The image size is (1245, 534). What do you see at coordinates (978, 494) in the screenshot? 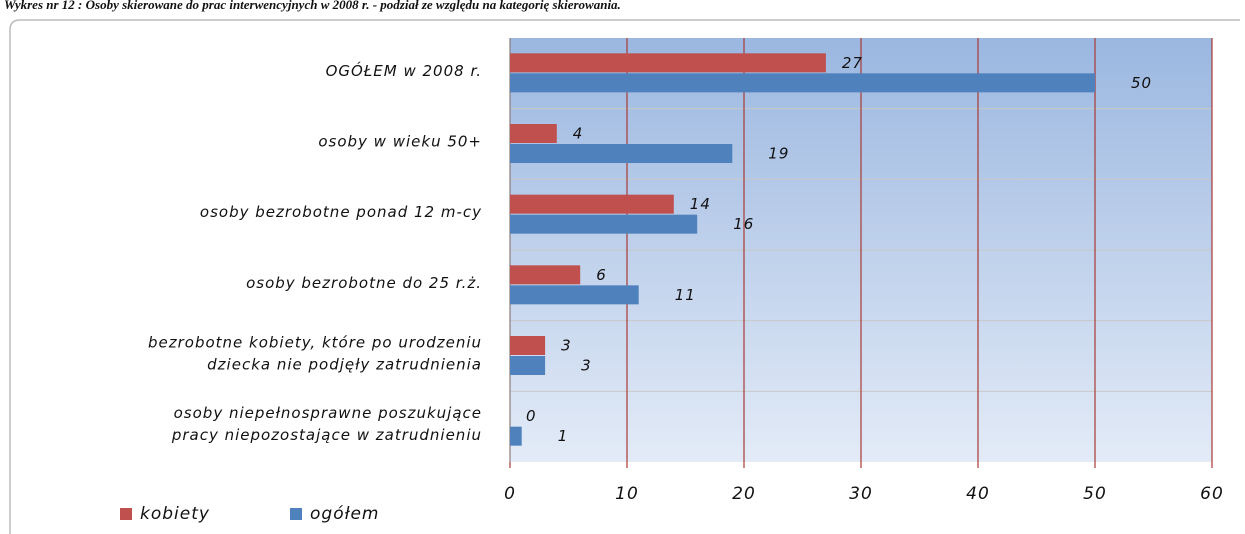
I see `x-tick-label: 40` at bounding box center [978, 494].